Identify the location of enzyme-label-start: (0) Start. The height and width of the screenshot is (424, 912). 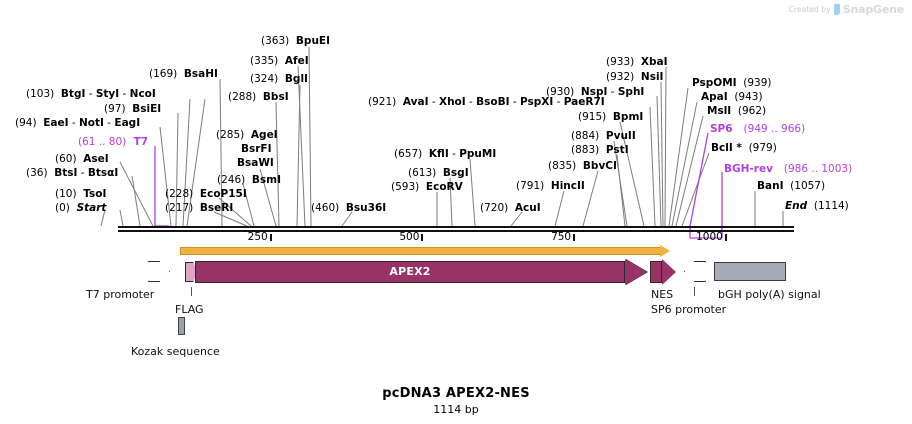
(80, 208).